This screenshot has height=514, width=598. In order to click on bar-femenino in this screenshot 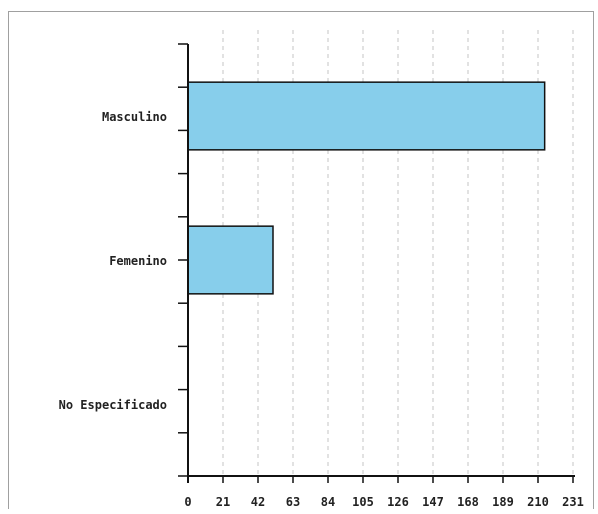, I will do `click(230, 260)`.